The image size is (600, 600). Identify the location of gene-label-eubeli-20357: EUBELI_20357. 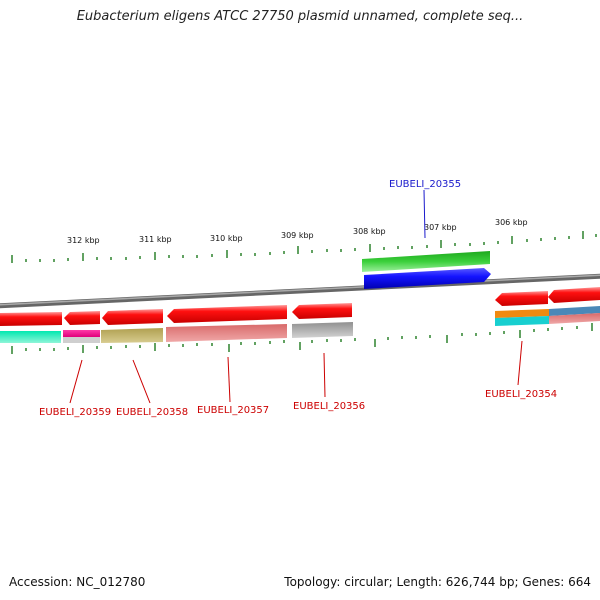
(233, 410).